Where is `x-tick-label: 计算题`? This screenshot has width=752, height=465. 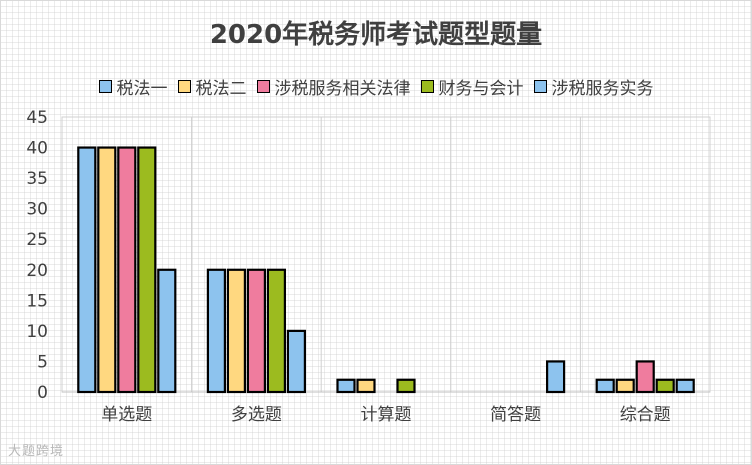
x-tick-label: 计算题 is located at coordinates (386, 415).